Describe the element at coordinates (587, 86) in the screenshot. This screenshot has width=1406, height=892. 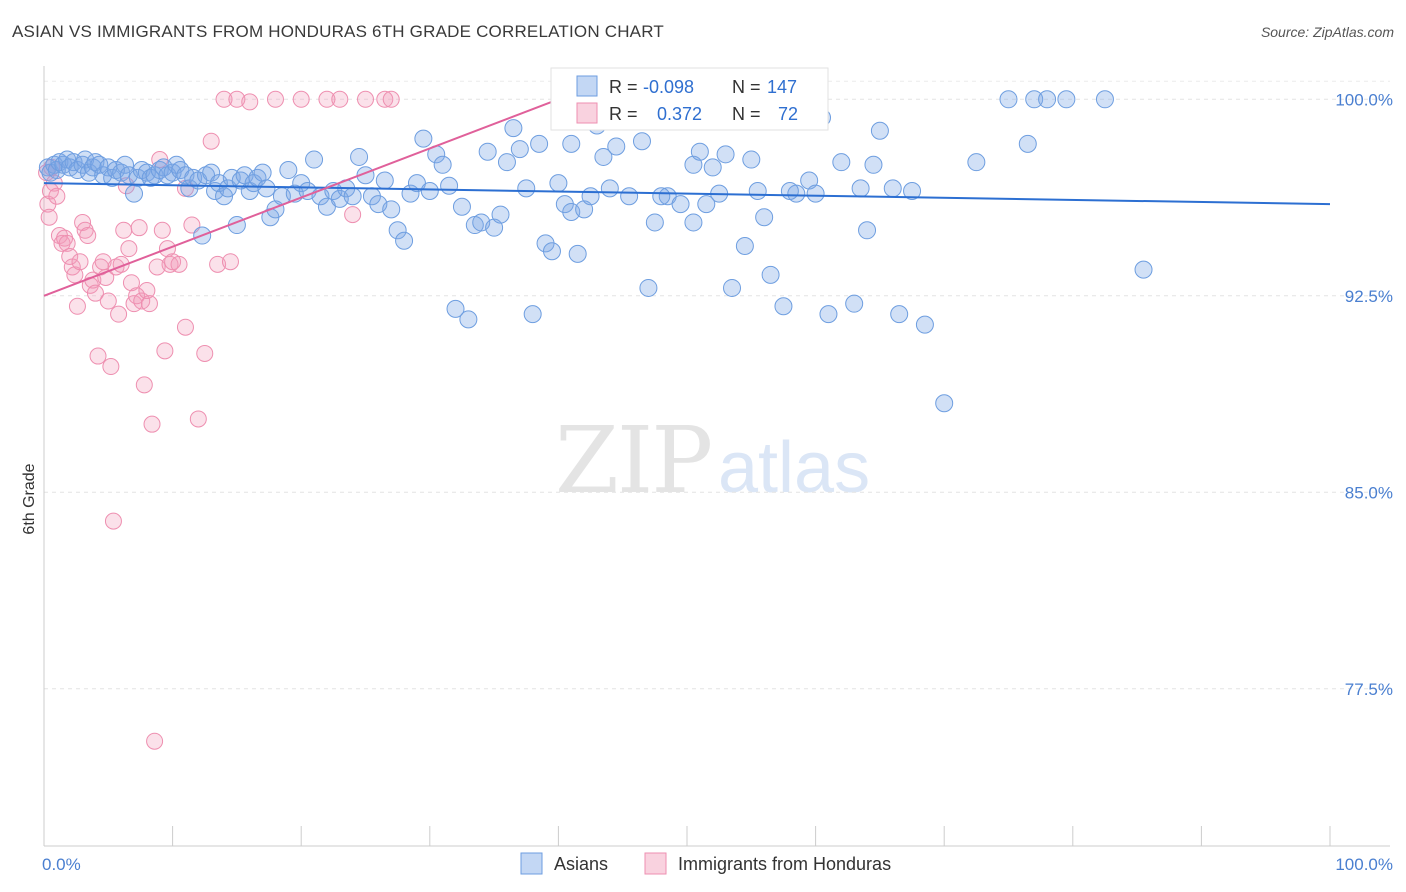
I see `legend-swatch-asians` at that location.